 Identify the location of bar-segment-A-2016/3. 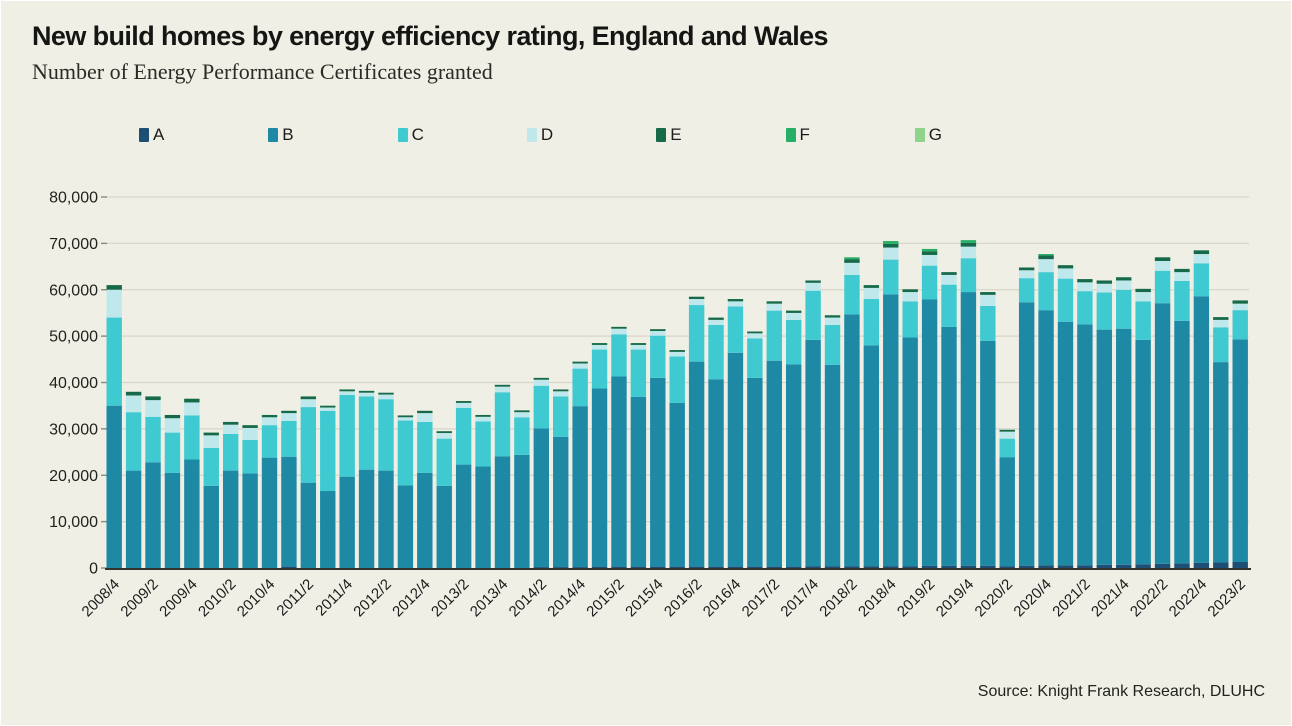
(716, 567).